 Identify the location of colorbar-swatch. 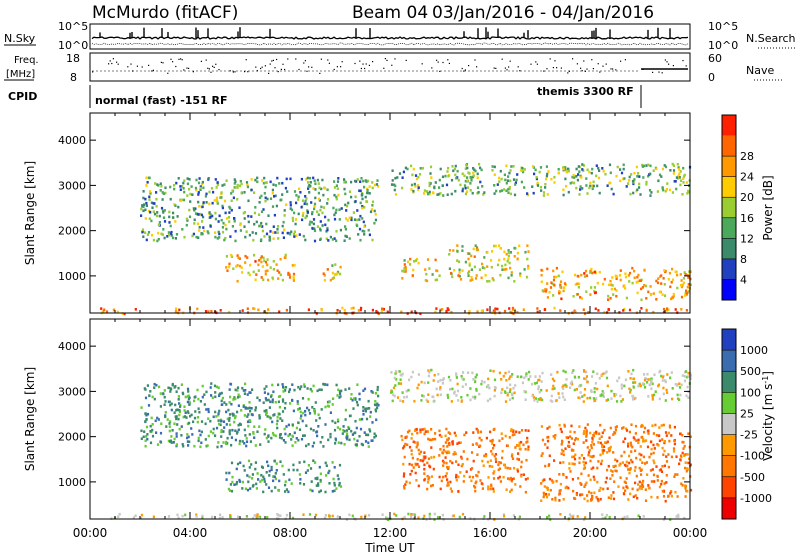
(729, 269).